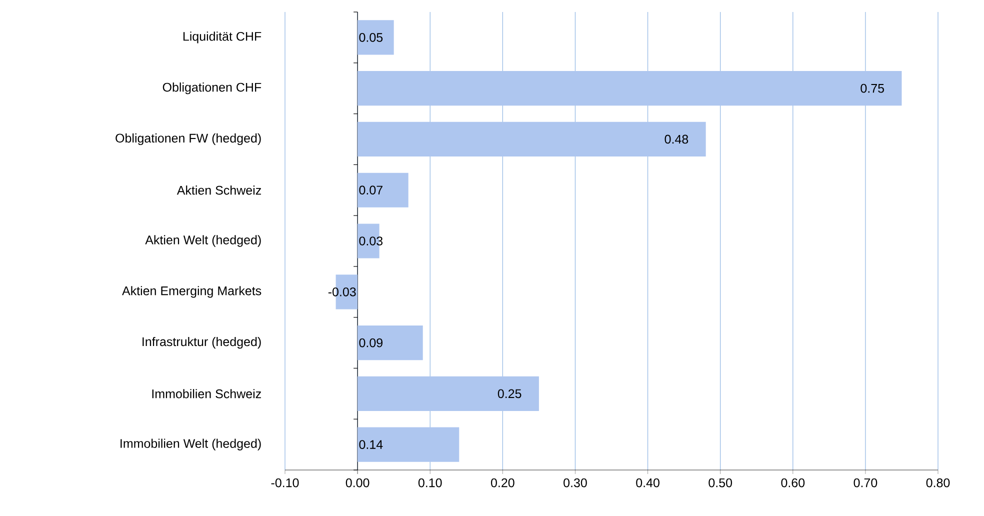  What do you see at coordinates (866, 483) in the screenshot?
I see `x-tick-label: 0.70` at bounding box center [866, 483].